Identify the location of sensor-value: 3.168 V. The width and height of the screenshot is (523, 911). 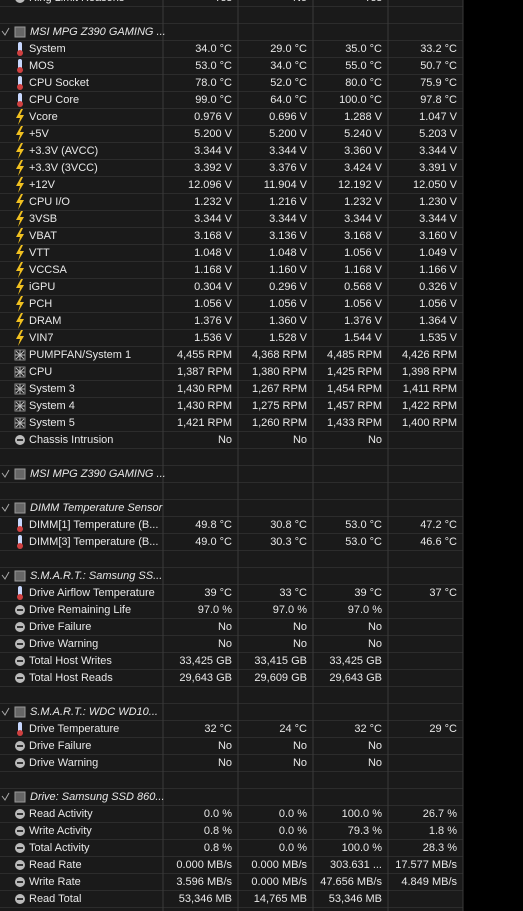
(363, 236).